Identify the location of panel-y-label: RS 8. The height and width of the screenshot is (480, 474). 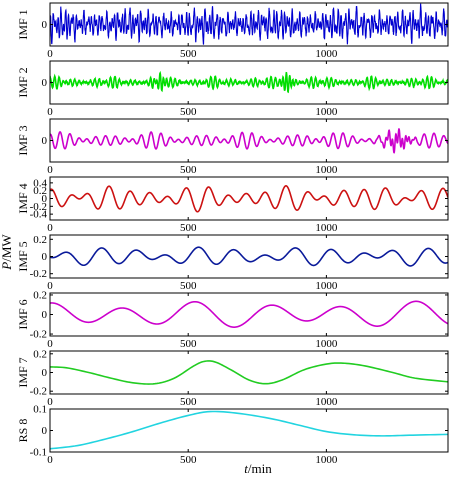
(23, 431).